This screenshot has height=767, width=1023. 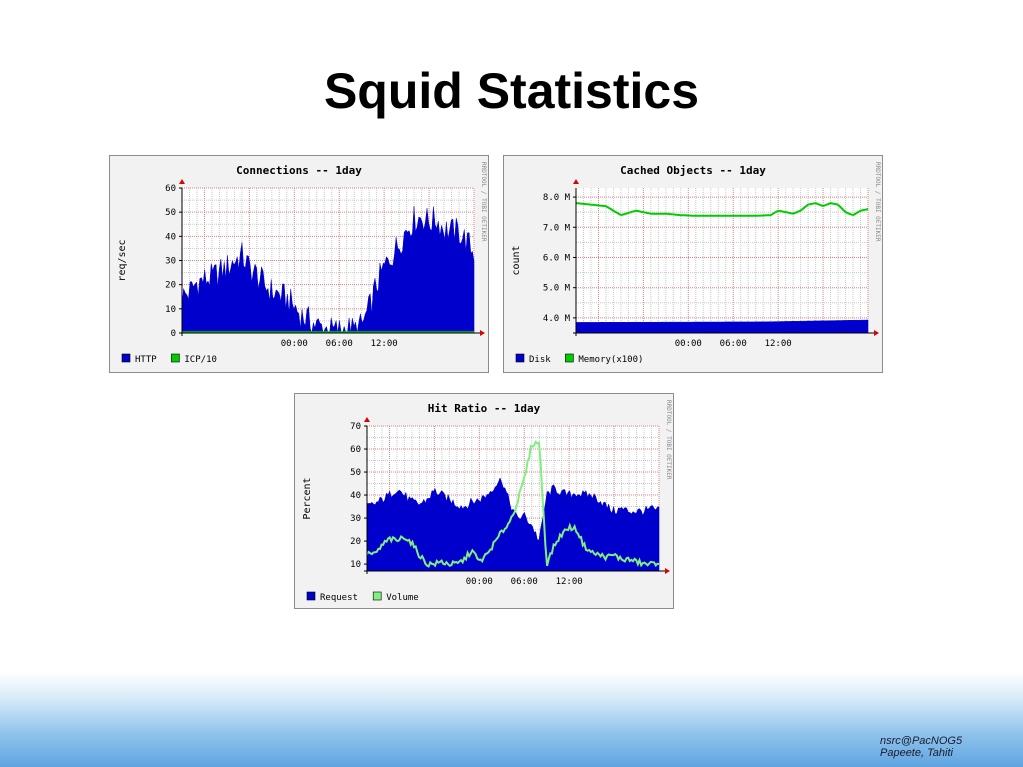 What do you see at coordinates (484, 408) in the screenshot?
I see `chart-title: Hit Ratio -- 1day` at bounding box center [484, 408].